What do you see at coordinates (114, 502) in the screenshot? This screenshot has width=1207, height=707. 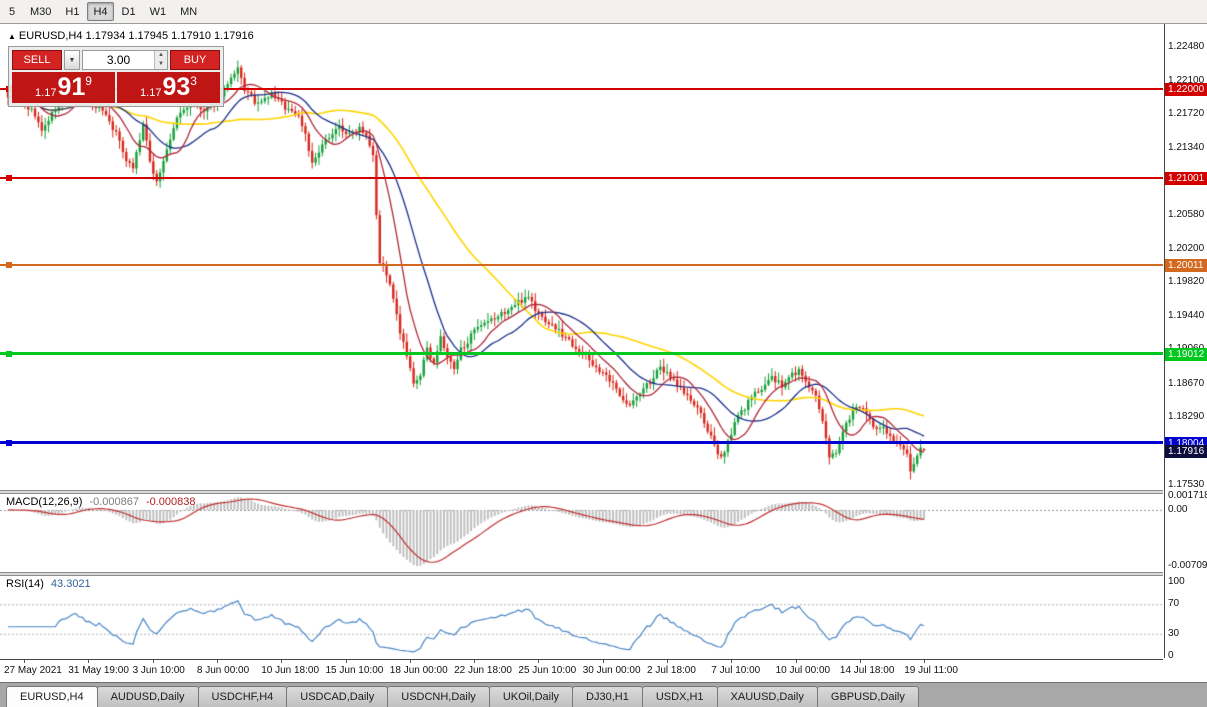 I see `macd-main-value: -0.000867` at bounding box center [114, 502].